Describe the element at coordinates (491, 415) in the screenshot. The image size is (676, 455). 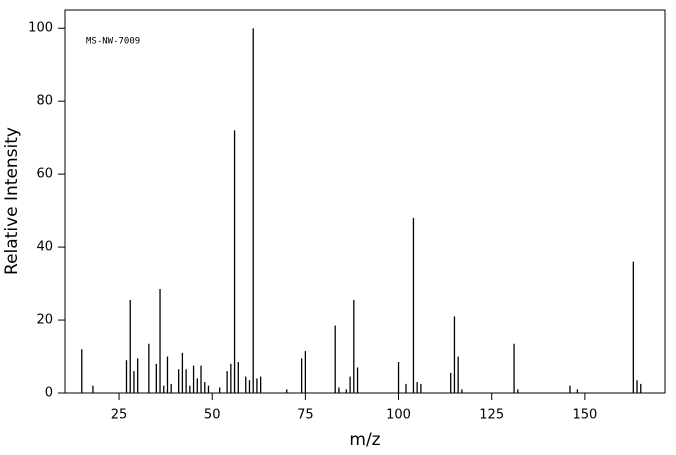
I see `x-tick-label: 125` at that location.